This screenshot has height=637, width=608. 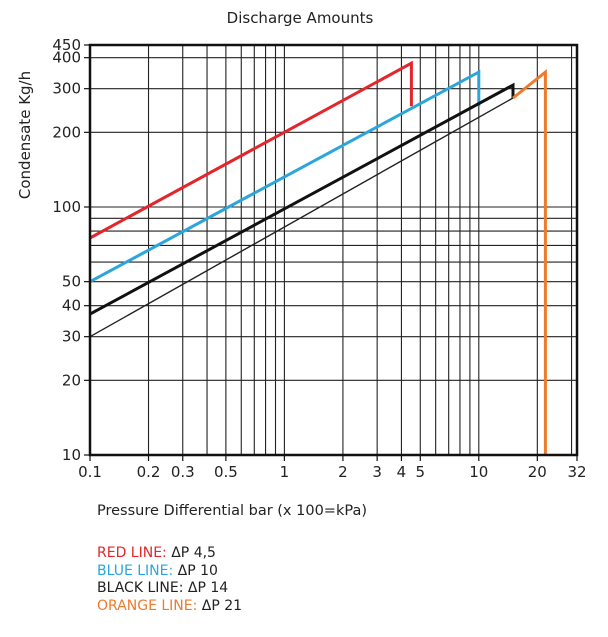 I want to click on legend-entry-red: RED LINE: ΔP 4,5, so click(x=169, y=554).